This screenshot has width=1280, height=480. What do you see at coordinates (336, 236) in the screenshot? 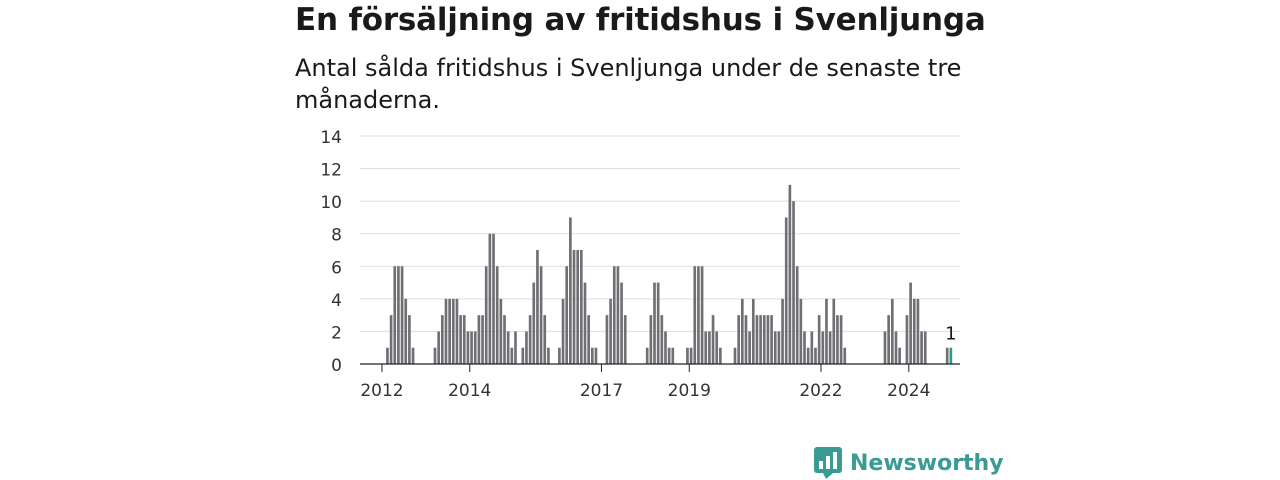
I see `y-tick-label: 8` at bounding box center [336, 236].